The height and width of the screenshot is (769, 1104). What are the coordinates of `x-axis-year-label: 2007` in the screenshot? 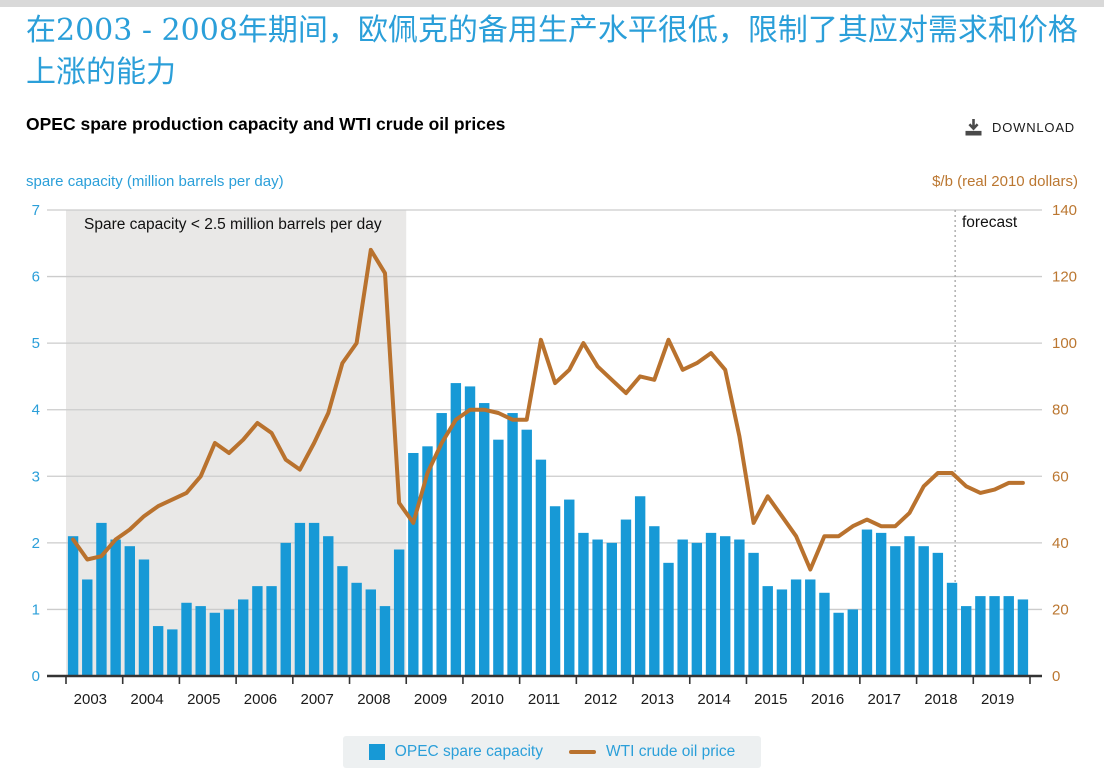 It's located at (316, 699).